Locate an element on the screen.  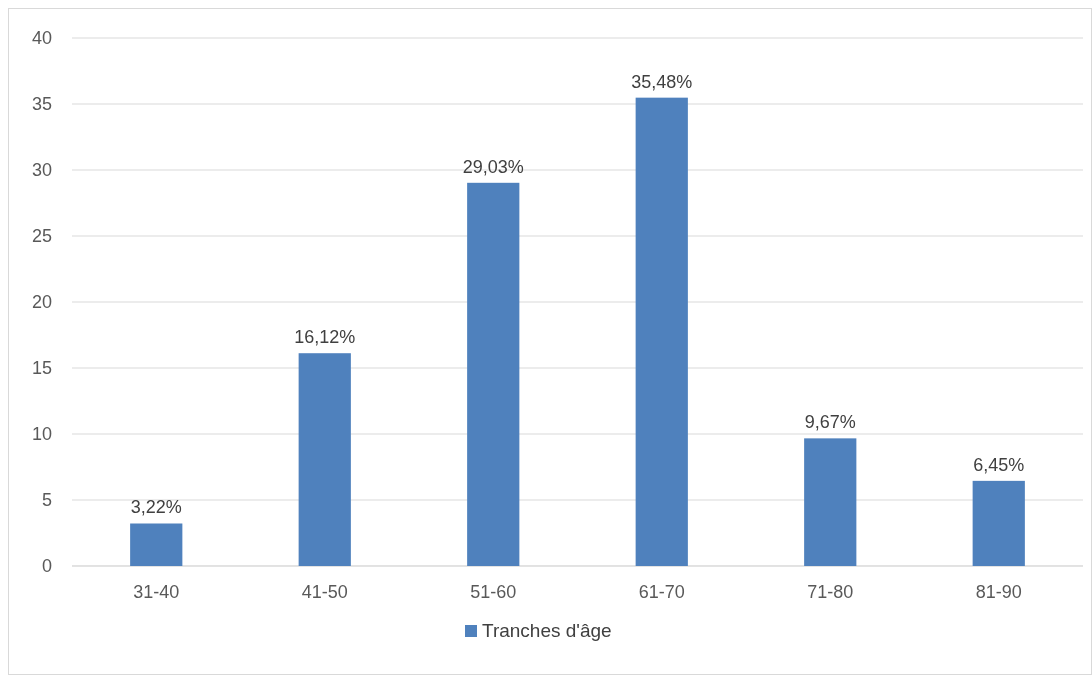
data-label: 6,45% is located at coordinates (999, 464).